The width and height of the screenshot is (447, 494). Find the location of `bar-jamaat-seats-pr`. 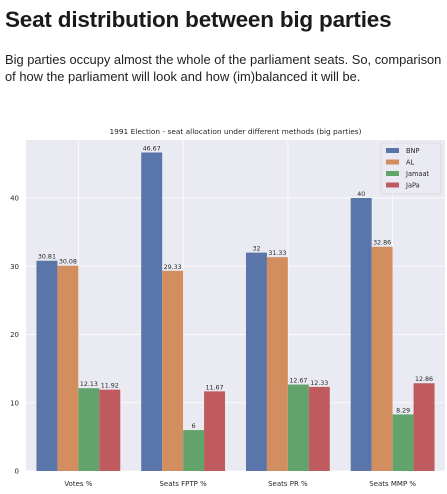

bar-jamaat-seats-pr is located at coordinates (298, 427).